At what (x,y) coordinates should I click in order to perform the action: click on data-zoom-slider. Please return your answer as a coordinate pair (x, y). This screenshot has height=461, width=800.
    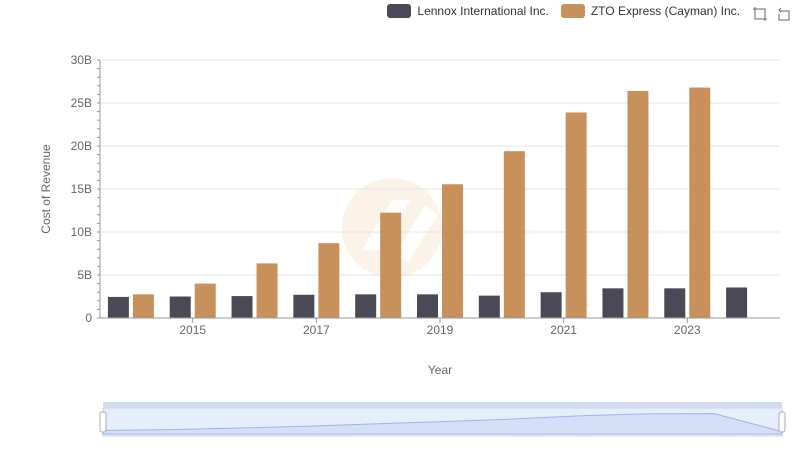
    Looking at the image, I should click on (442, 419).